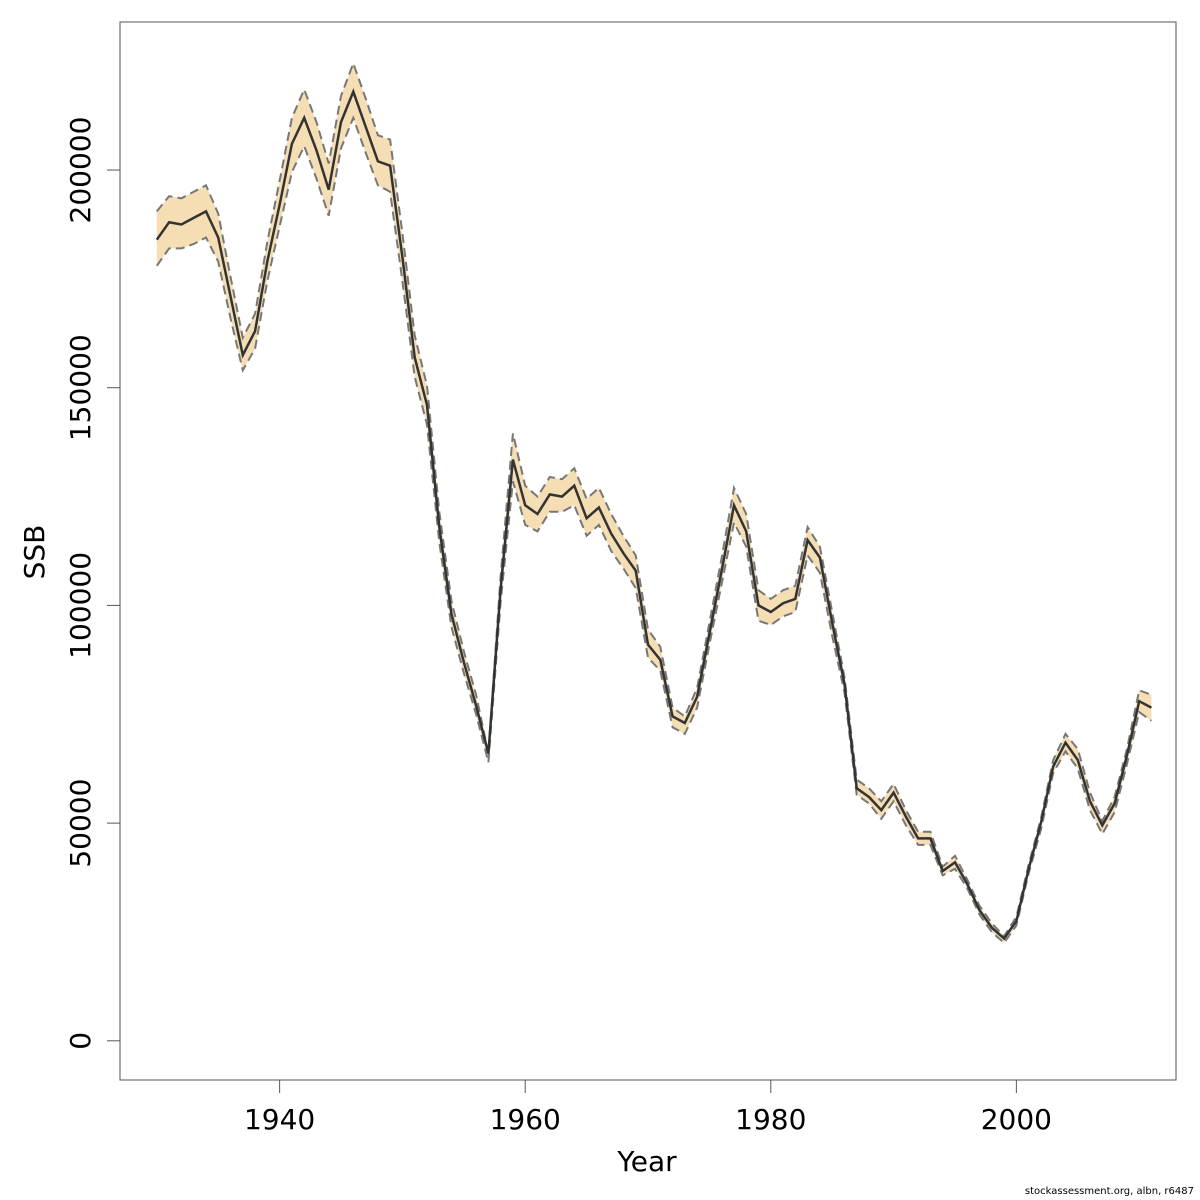  What do you see at coordinates (80, 605) in the screenshot?
I see `y-tick-label: 100000` at bounding box center [80, 605].